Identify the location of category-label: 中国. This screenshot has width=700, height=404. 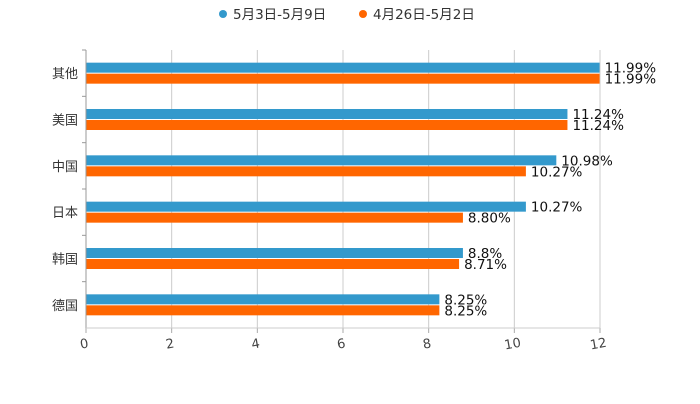
(65, 167).